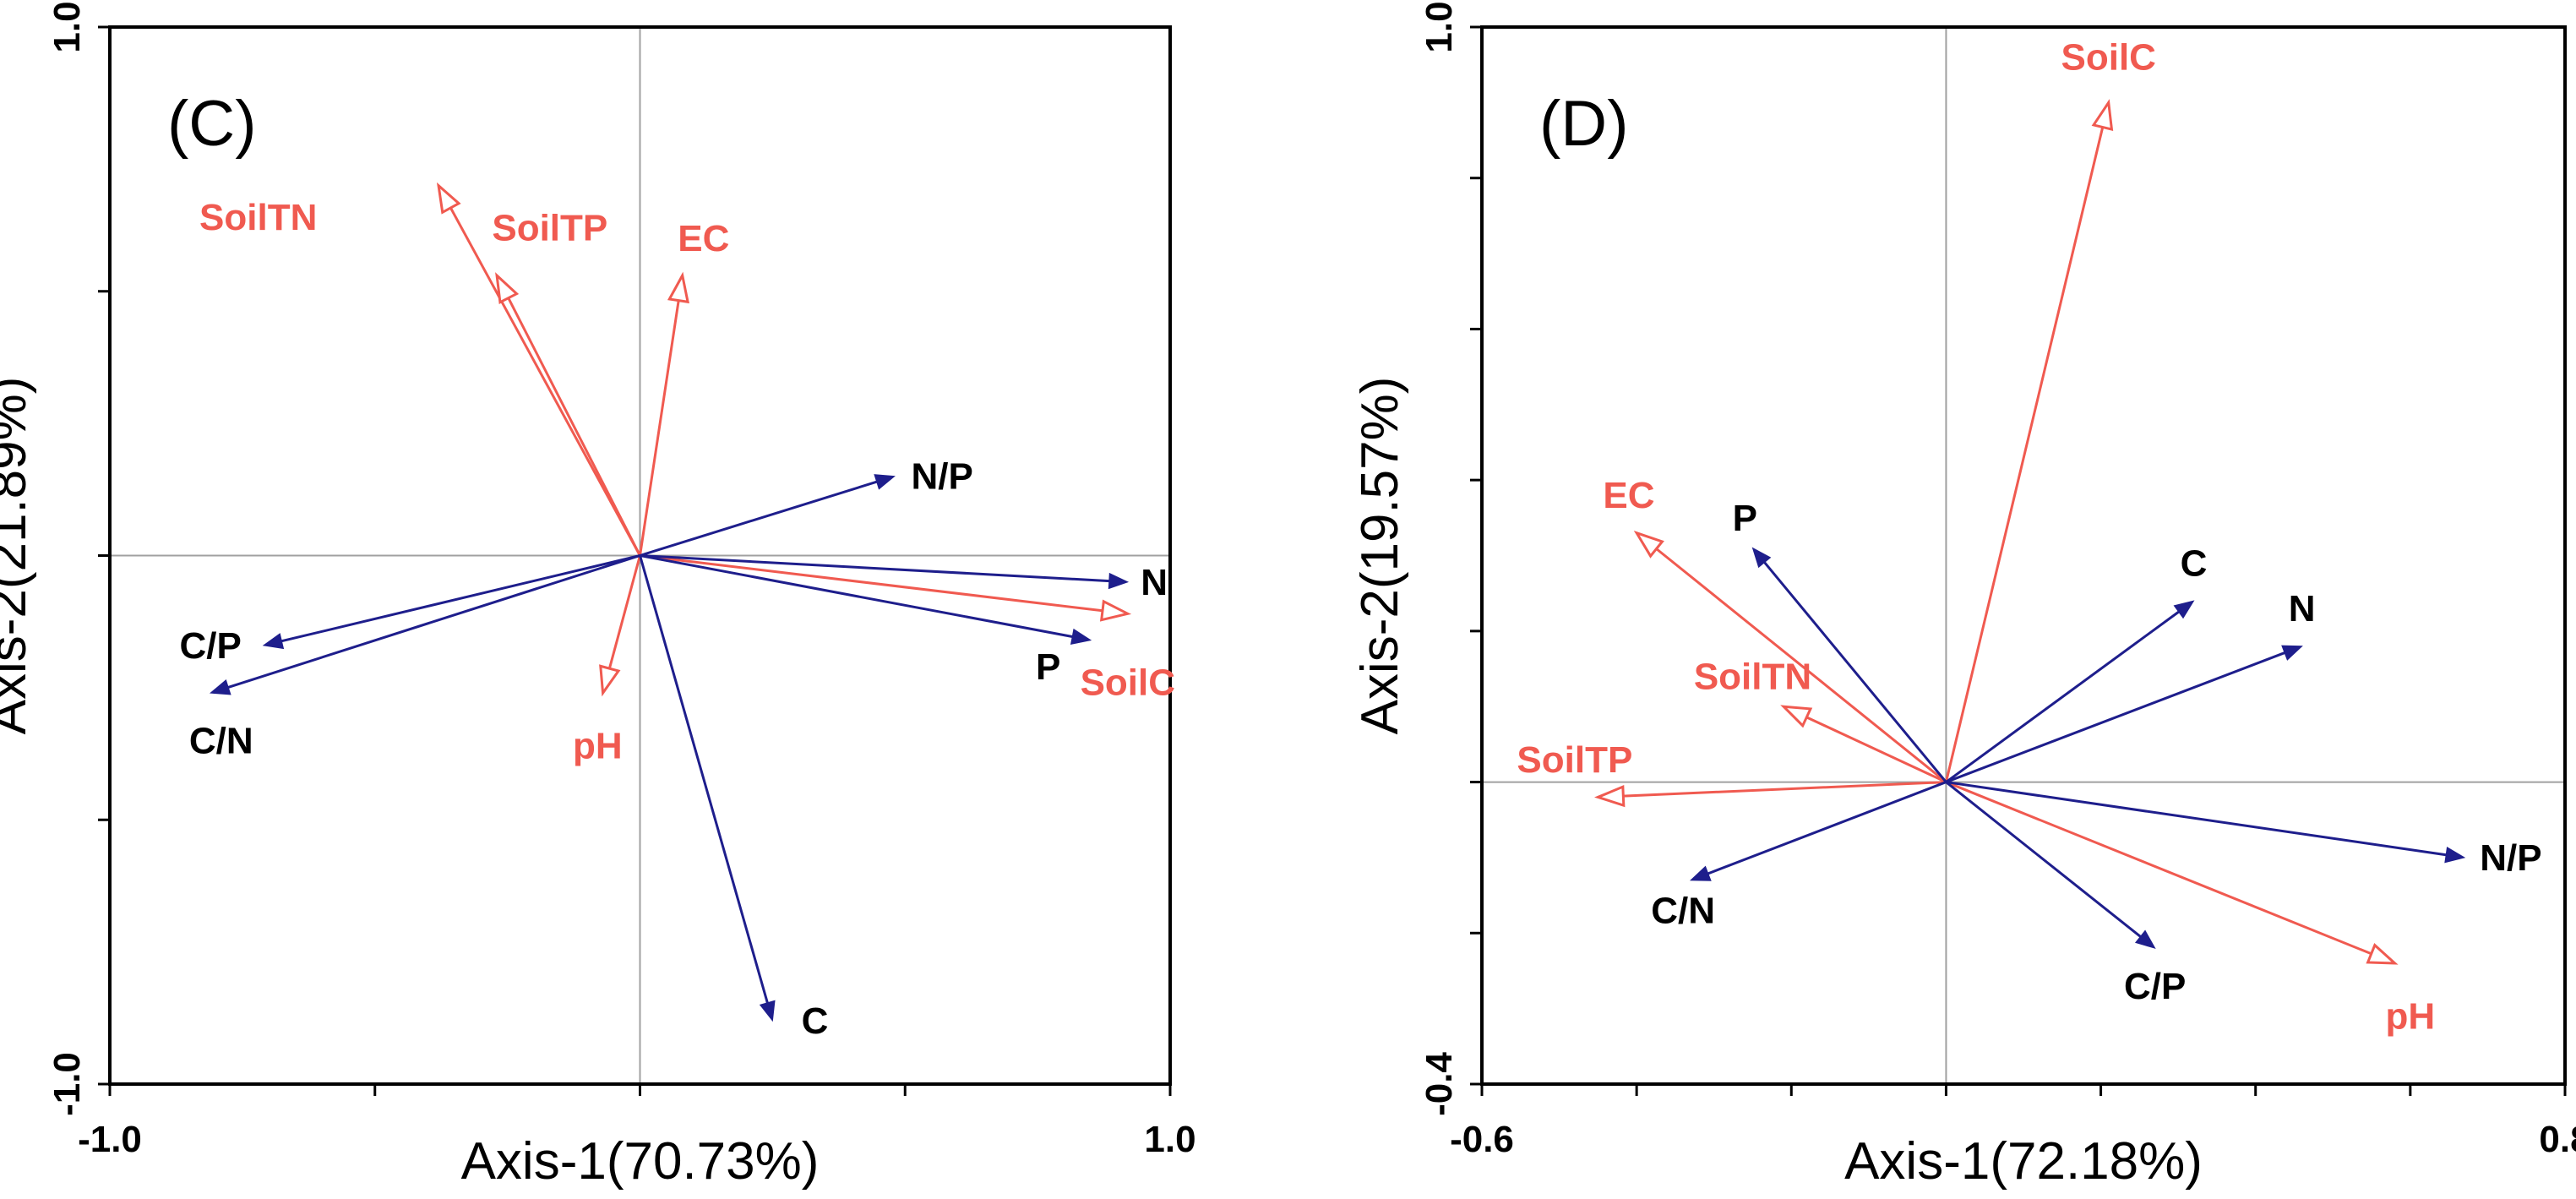 This screenshot has width=2576, height=1199. I want to click on panel-c-arrow-c-n: C/N, so click(414, 657).